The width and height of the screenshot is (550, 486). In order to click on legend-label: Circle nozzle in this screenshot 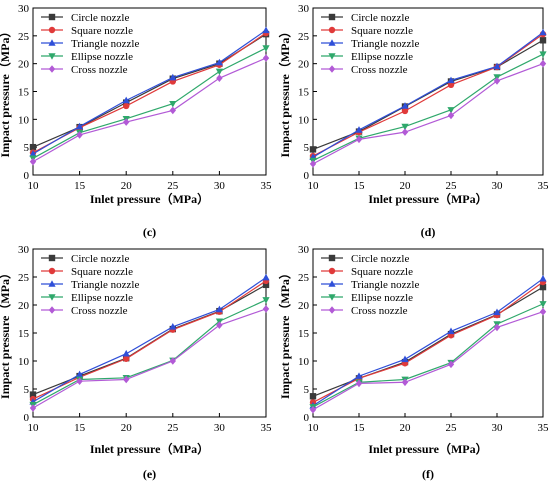, I will do `click(100, 18)`.